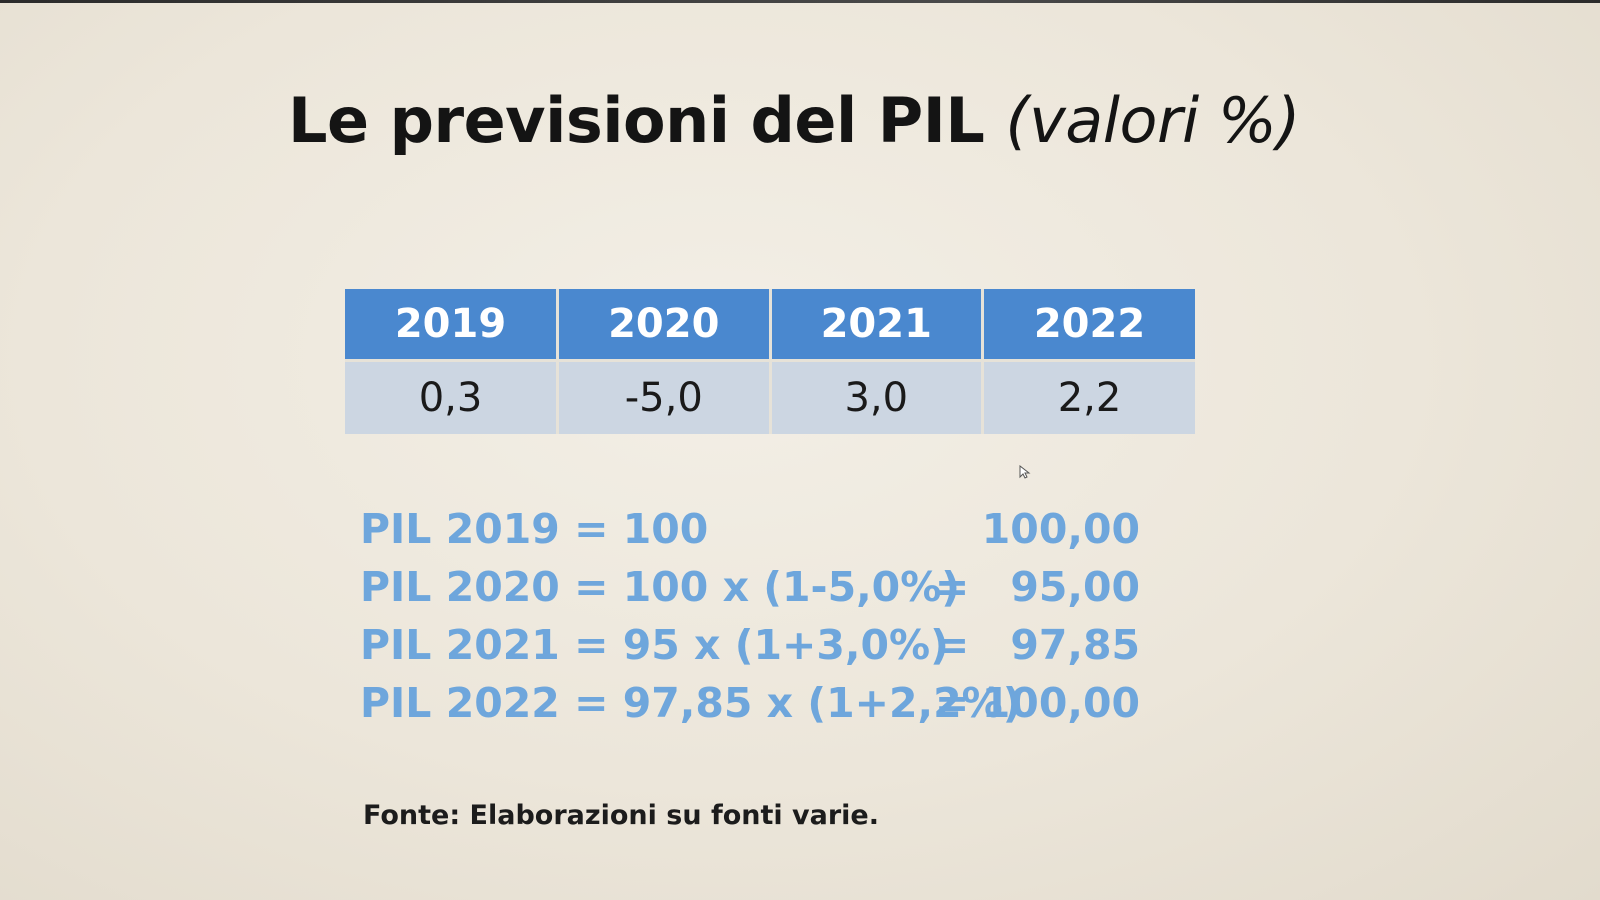 The width and height of the screenshot is (1600, 900). What do you see at coordinates (660, 587) in the screenshot?
I see `calc-expression: PIL 2020 = 100 x (1-5,0%)` at bounding box center [660, 587].